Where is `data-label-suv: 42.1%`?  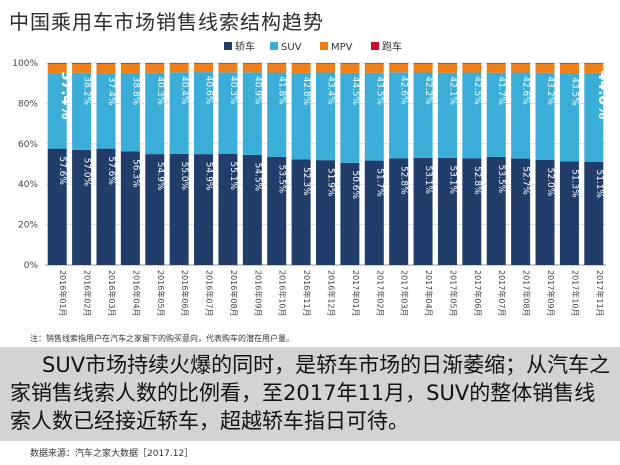
data-label-suv: 42.1% is located at coordinates (452, 90).